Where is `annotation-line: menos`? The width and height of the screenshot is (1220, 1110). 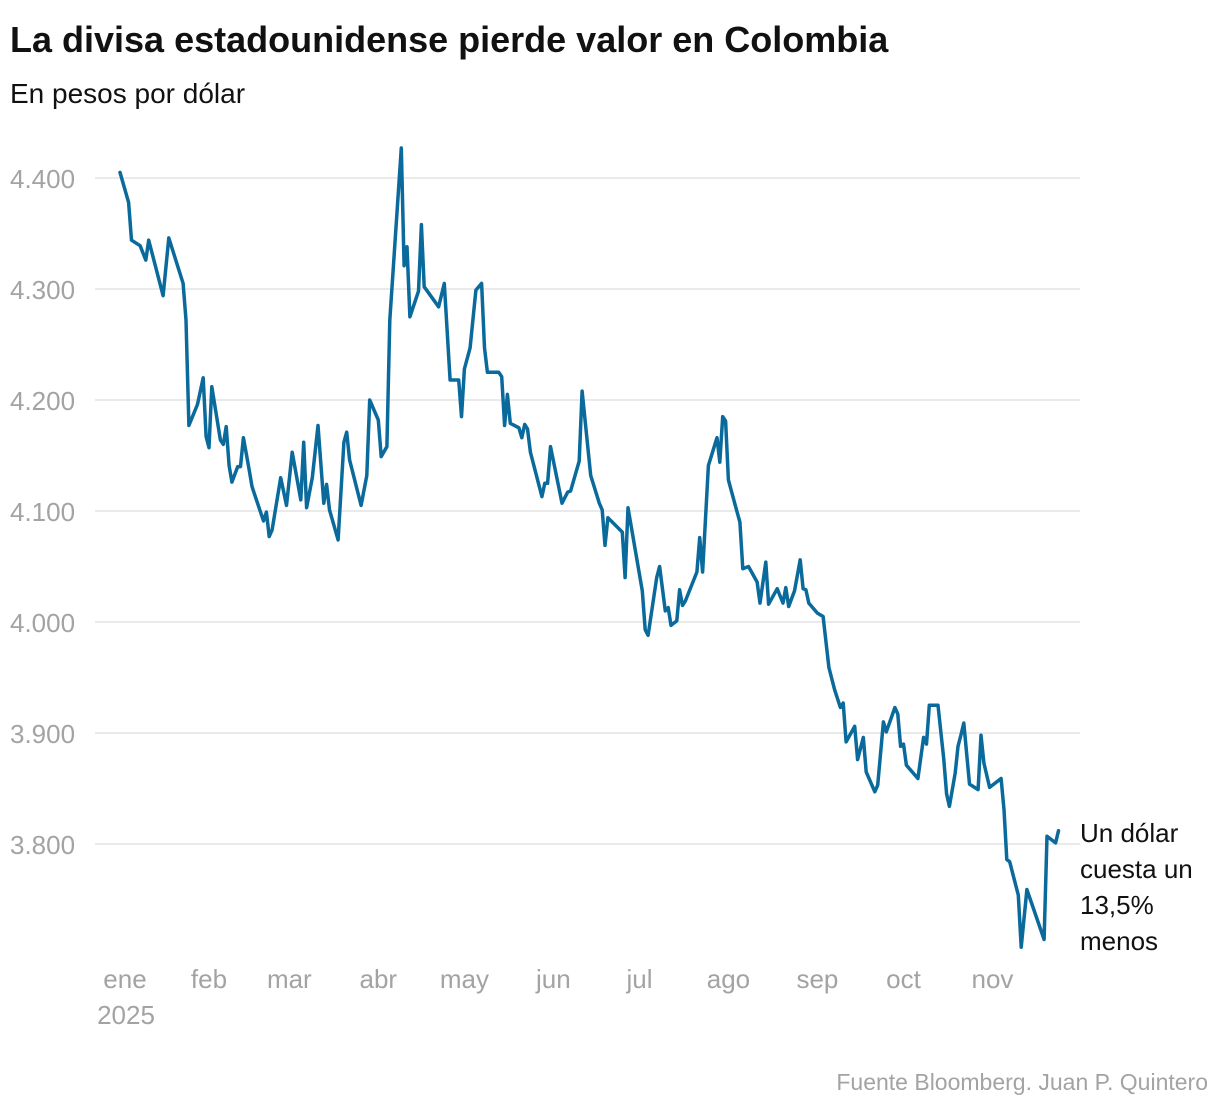
annotation-line: menos is located at coordinates (1119, 941).